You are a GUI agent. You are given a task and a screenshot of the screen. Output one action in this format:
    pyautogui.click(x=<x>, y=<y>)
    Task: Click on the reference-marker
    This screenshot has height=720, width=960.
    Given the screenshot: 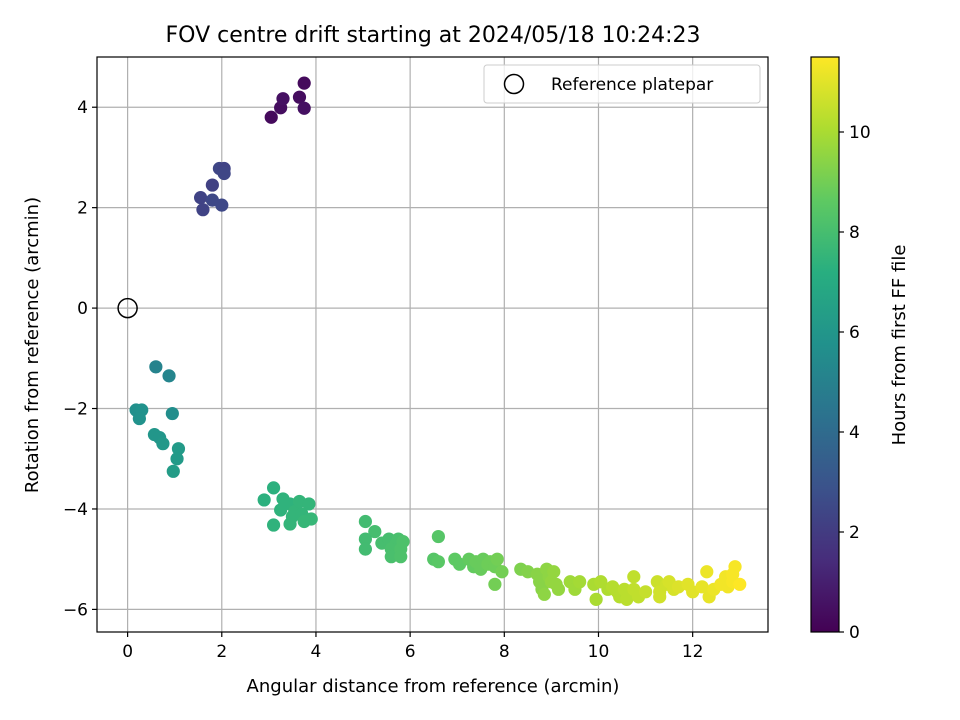 What is the action you would take?
    pyautogui.click(x=127, y=308)
    